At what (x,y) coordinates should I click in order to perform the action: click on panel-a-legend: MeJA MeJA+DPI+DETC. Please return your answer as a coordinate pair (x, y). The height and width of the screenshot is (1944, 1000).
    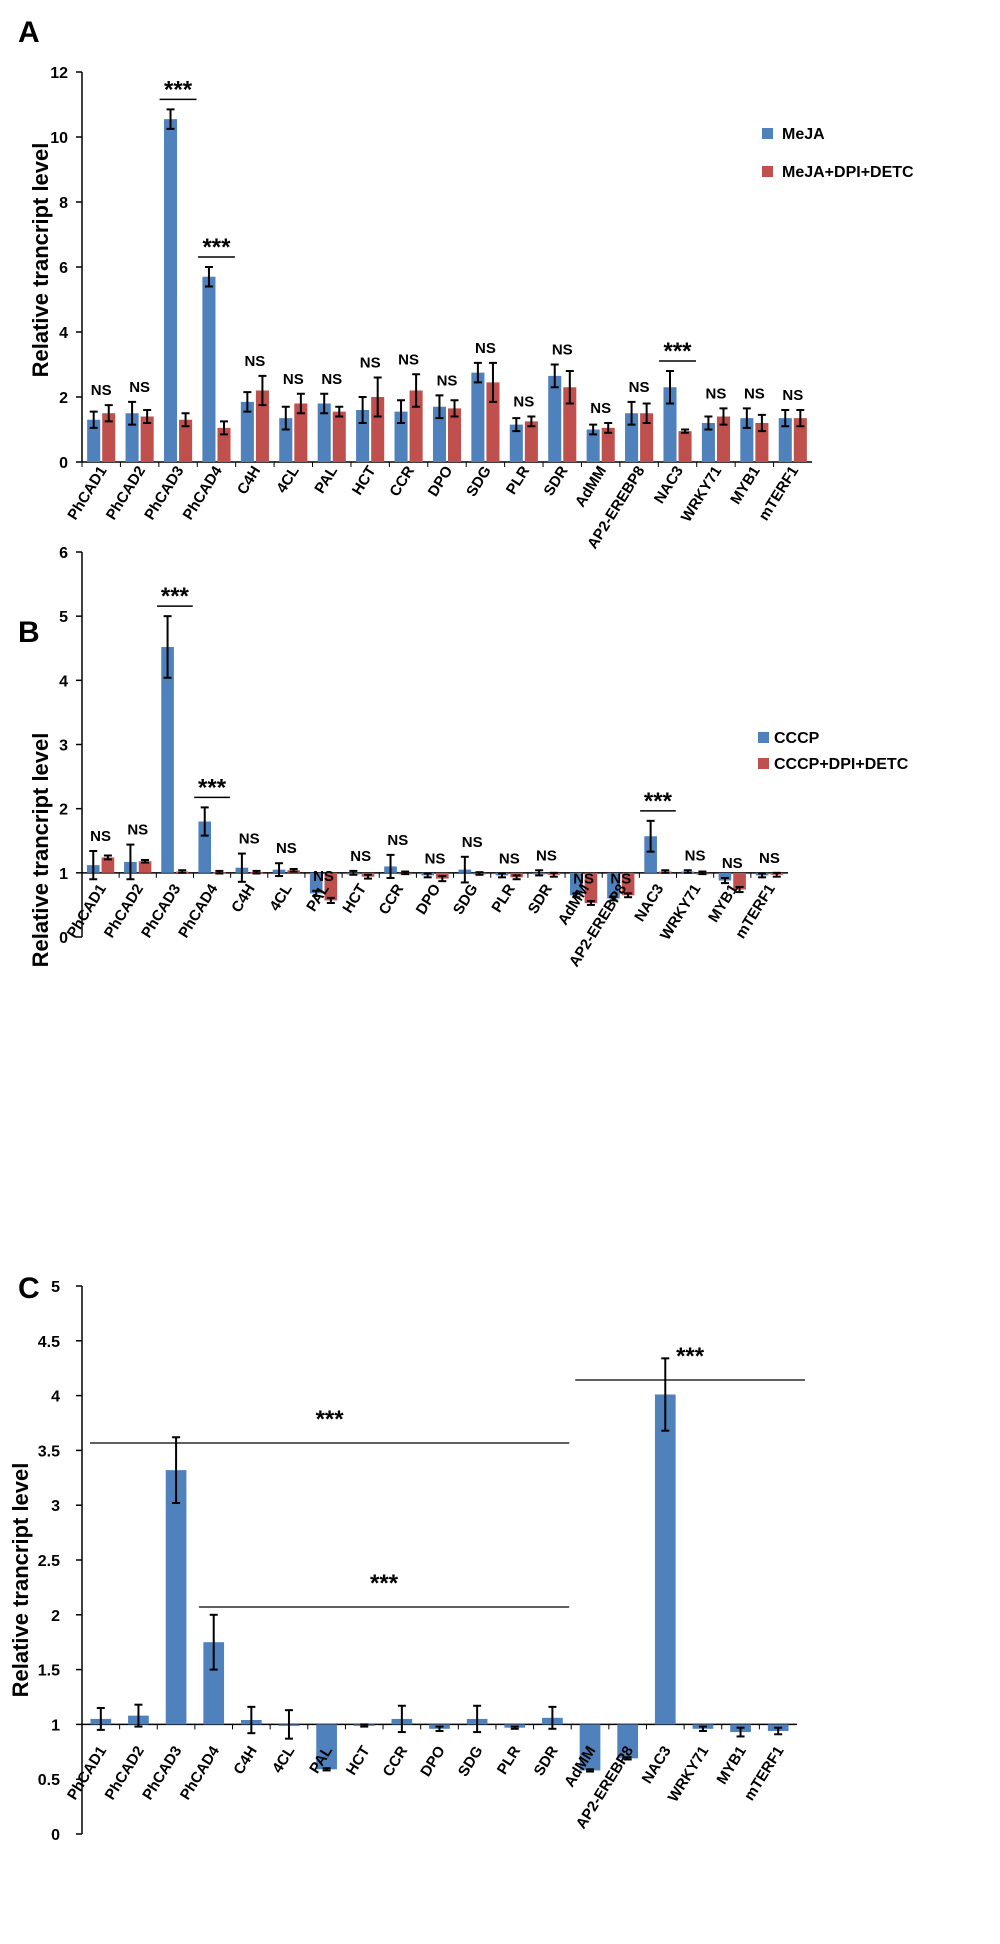
    Looking at the image, I should click on (838, 153).